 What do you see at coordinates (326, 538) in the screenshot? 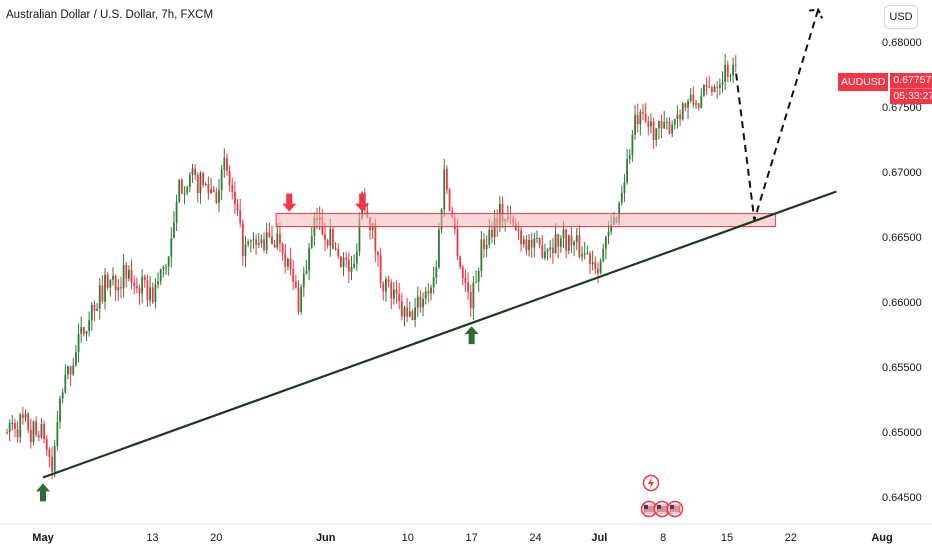
I see `x-tick-label: Jun` at bounding box center [326, 538].